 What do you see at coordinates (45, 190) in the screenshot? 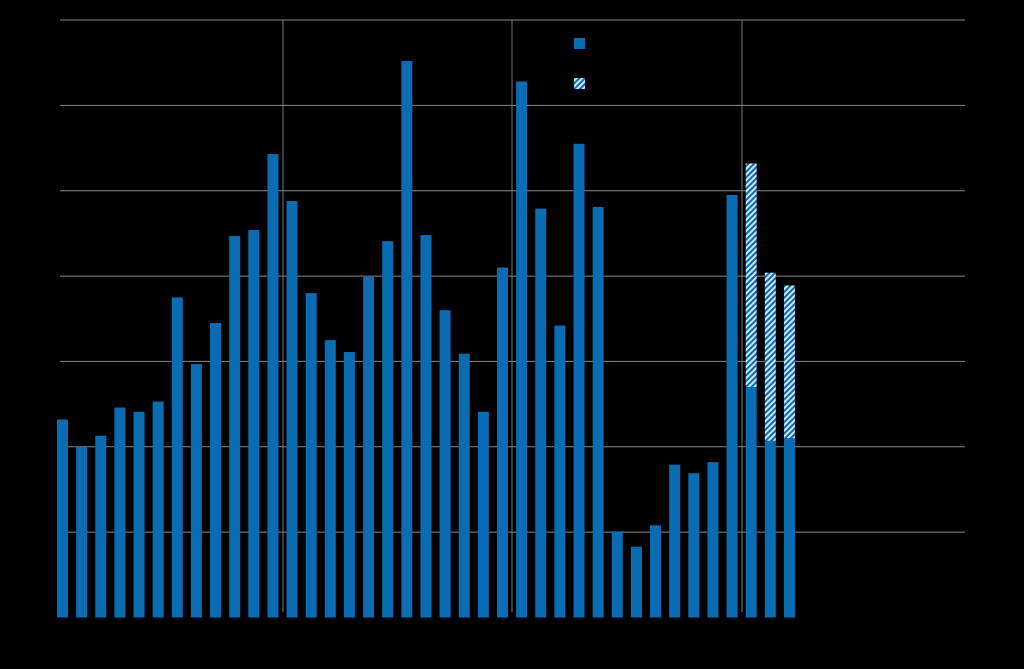
I see `y-tick-label: 5` at bounding box center [45, 190].